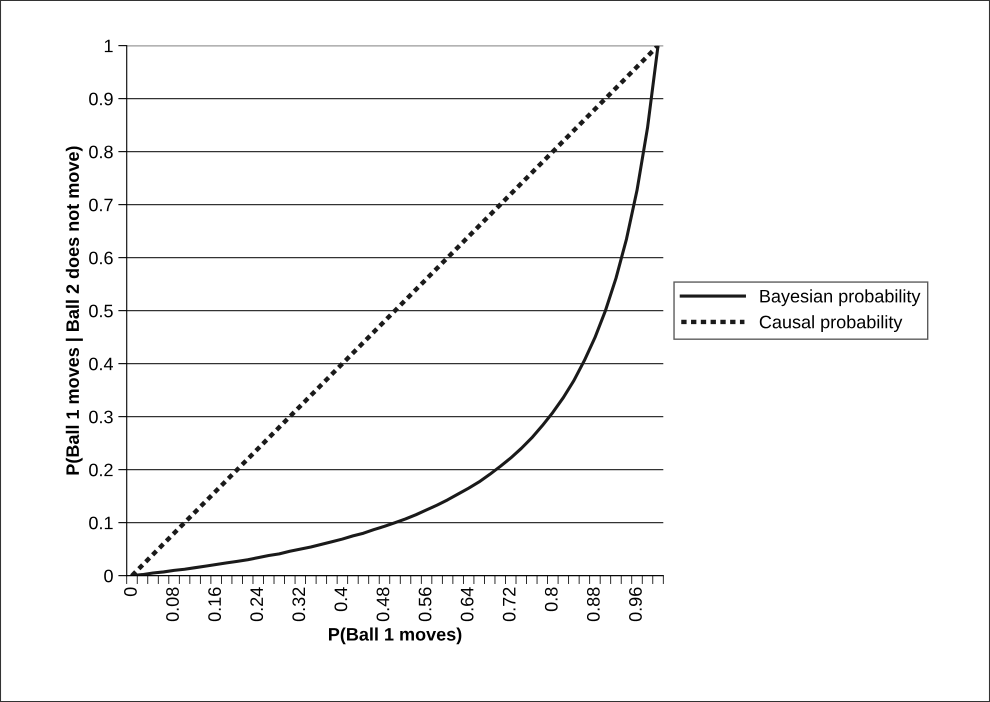 Image resolution: width=990 pixels, height=702 pixels. I want to click on x-tick-label: 0.64, so click(467, 604).